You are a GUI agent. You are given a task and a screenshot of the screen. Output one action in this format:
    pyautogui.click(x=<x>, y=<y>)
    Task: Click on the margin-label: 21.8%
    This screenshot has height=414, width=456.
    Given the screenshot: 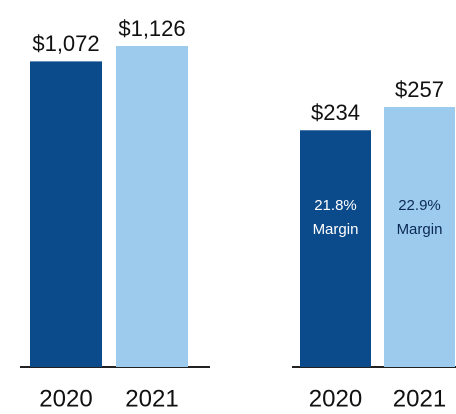 What is the action you would take?
    pyautogui.click(x=335, y=205)
    